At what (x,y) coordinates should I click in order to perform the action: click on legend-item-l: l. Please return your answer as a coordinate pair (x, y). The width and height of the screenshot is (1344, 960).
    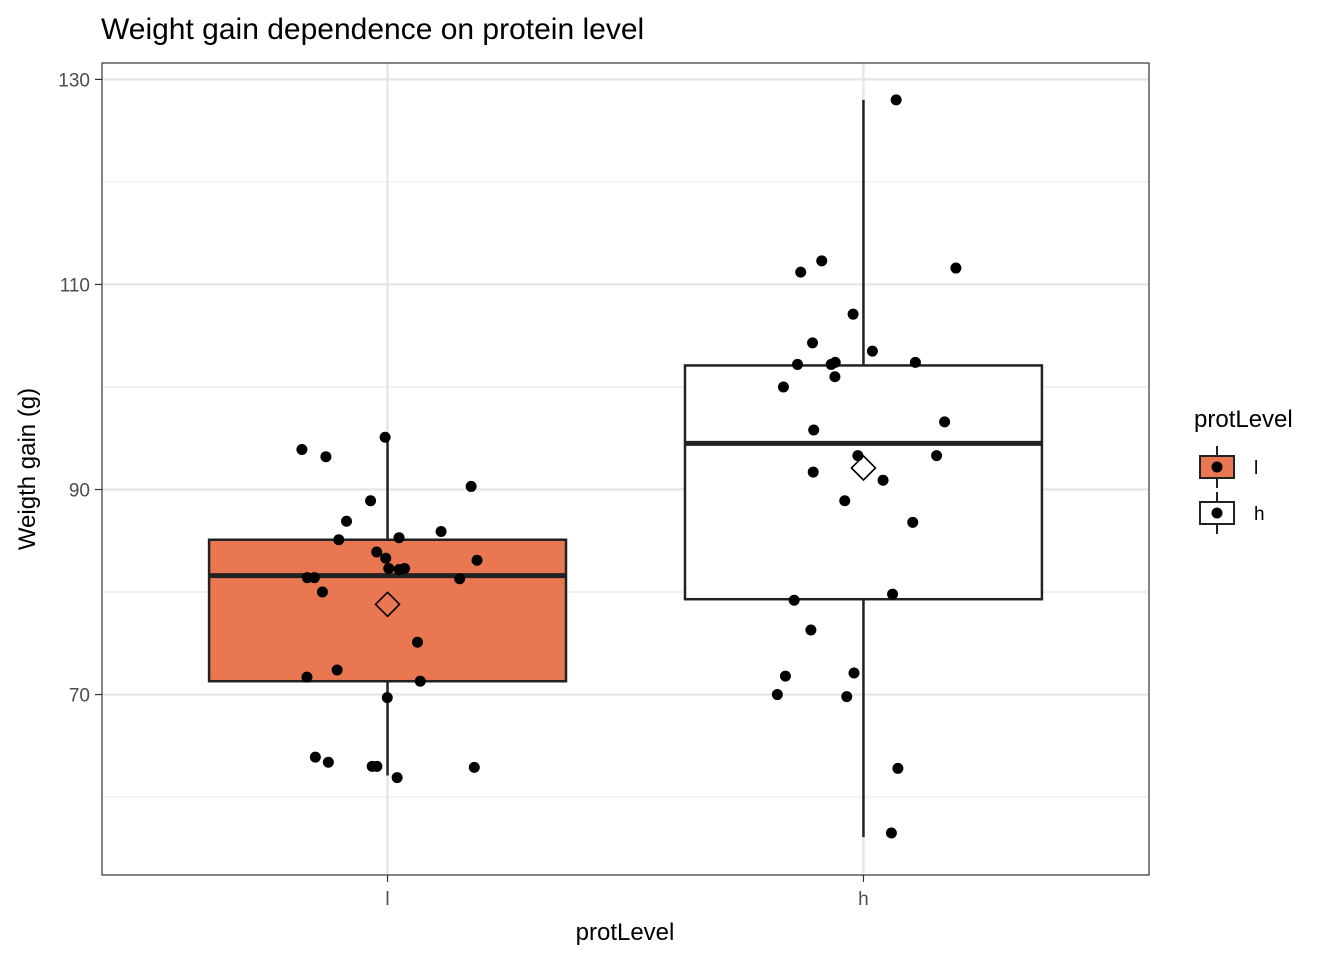
    Looking at the image, I should click on (1228, 467).